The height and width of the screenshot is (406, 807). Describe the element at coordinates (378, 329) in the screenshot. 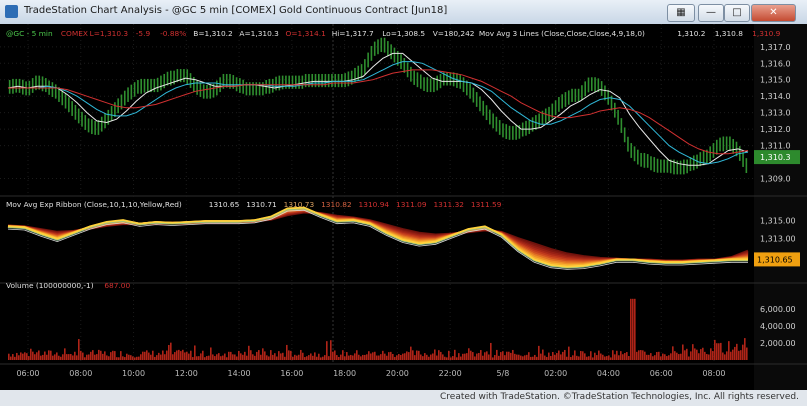

I see `volume-panel` at that location.